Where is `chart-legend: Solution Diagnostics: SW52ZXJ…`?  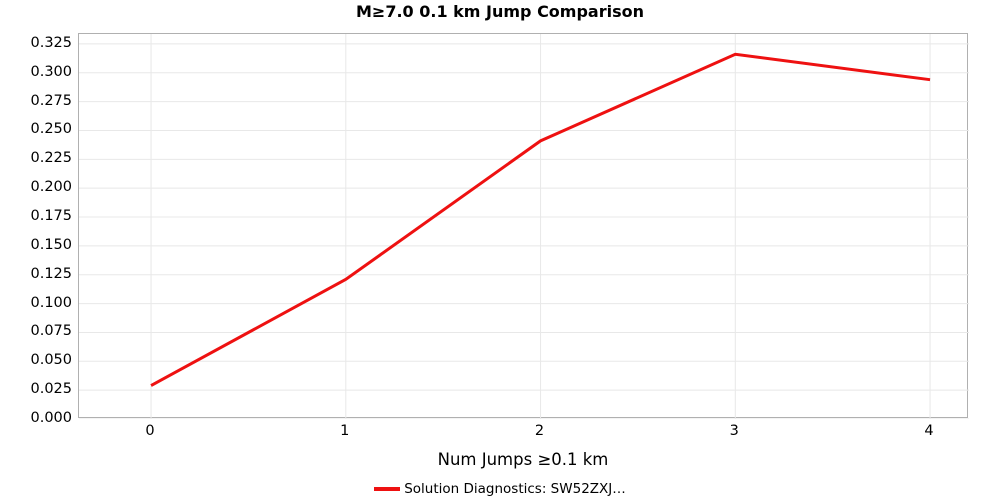 chart-legend: Solution Diagnostics: SW52ZXJ… is located at coordinates (500, 489).